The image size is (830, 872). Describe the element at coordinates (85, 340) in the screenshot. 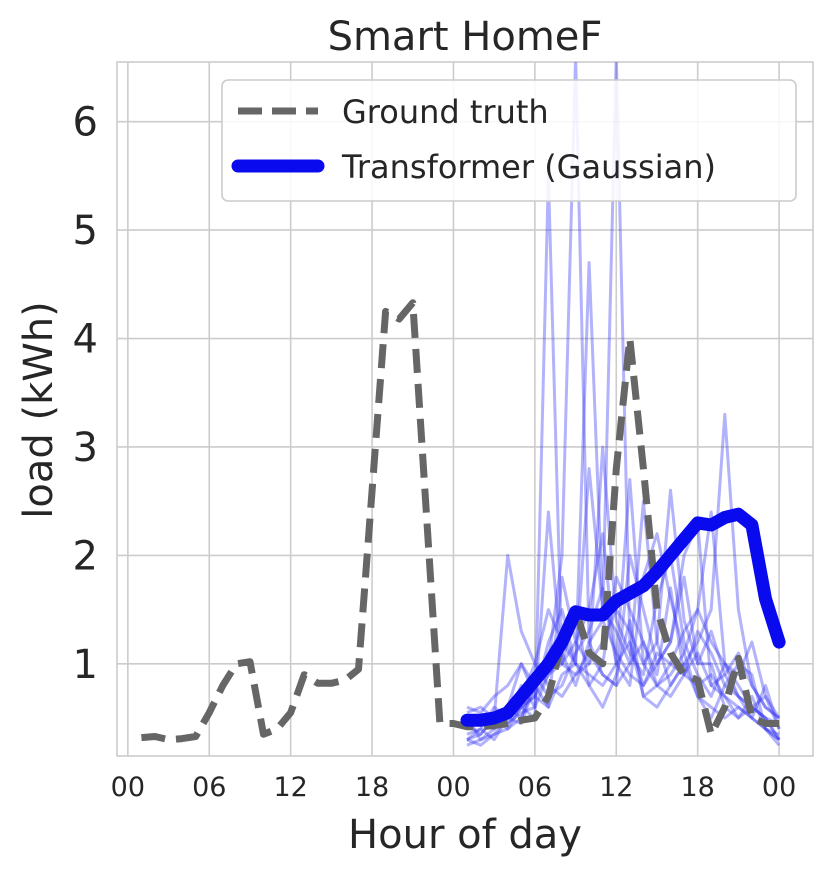

I see `y-tick-label: 4` at that location.